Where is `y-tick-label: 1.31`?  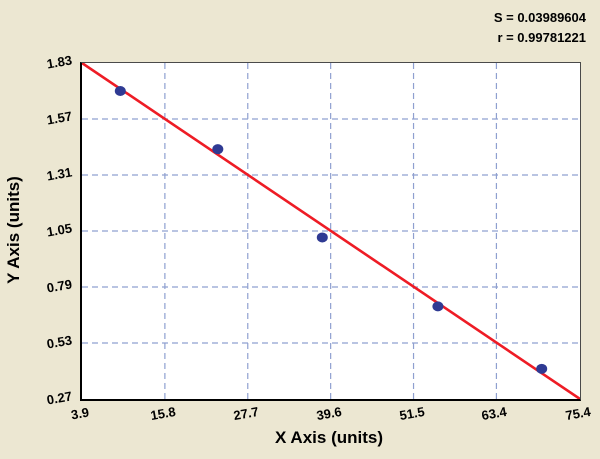
y-tick-label: 1.31 is located at coordinates (59, 174).